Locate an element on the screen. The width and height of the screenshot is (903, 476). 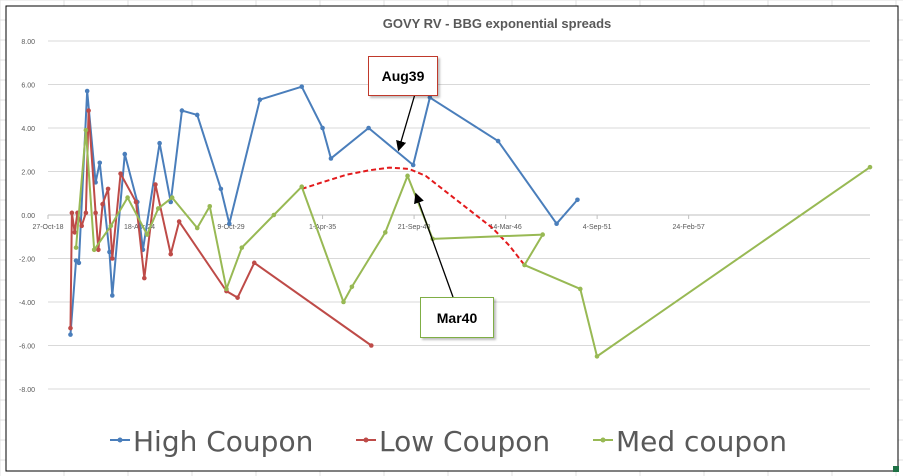
annotation-arrows is located at coordinates (425, 195).